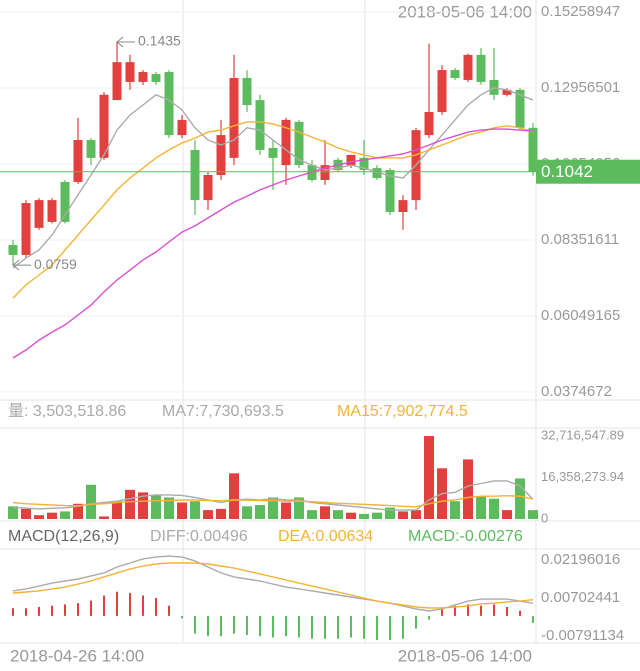 This screenshot has width=640, height=671. I want to click on y-tick-label: 0.15258947, so click(580, 11).